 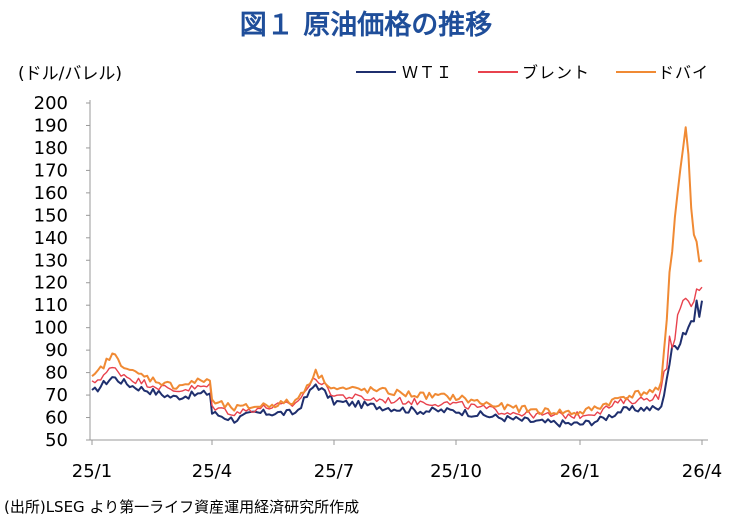 What do you see at coordinates (212, 471) in the screenshot?
I see `x-tick-label: 25/4` at bounding box center [212, 471].